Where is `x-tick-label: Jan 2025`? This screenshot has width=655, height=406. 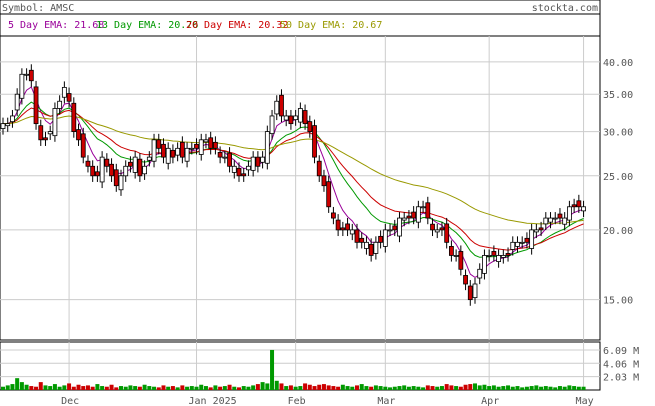
x-tick-label: Jan 2025 is located at coordinates (213, 401).